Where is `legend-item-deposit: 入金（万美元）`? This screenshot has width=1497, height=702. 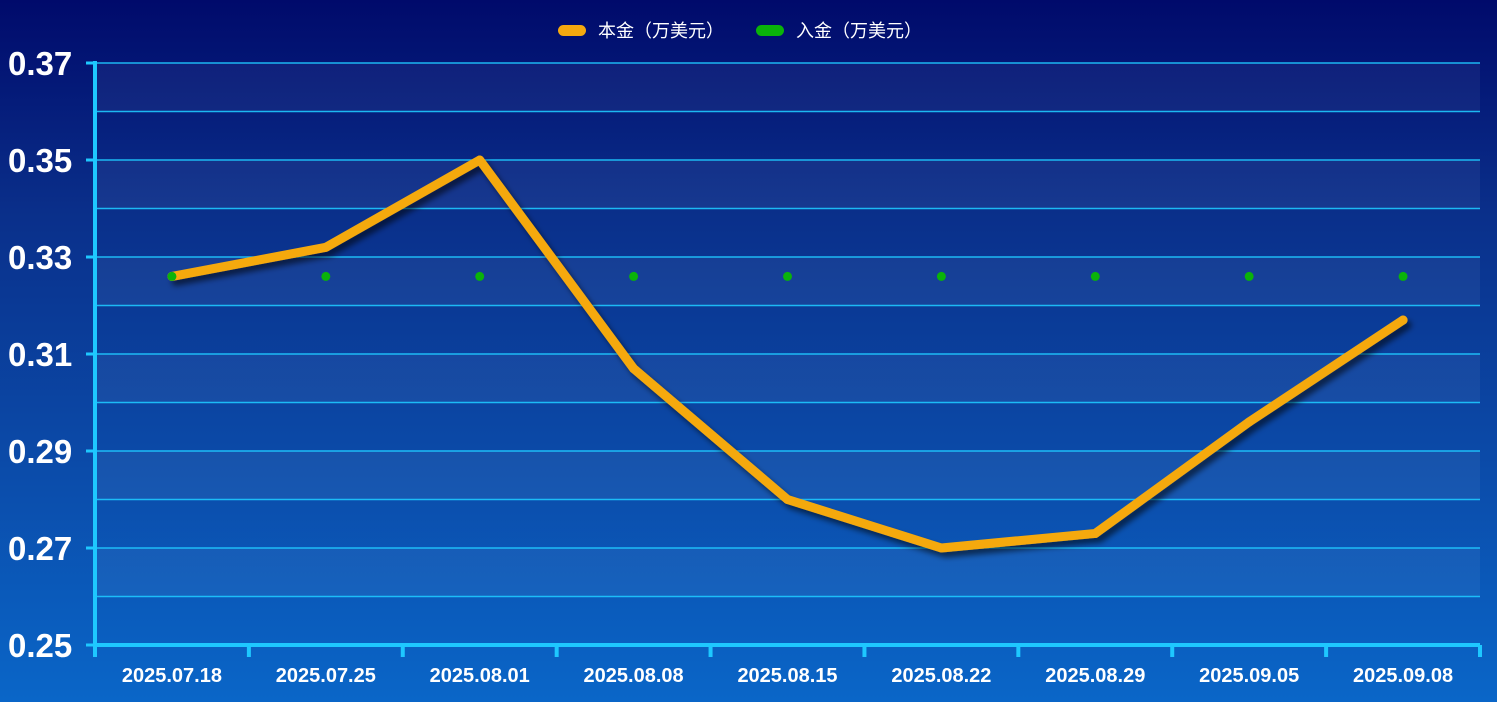 legend-item-deposit: 入金（万美元） is located at coordinates (839, 31).